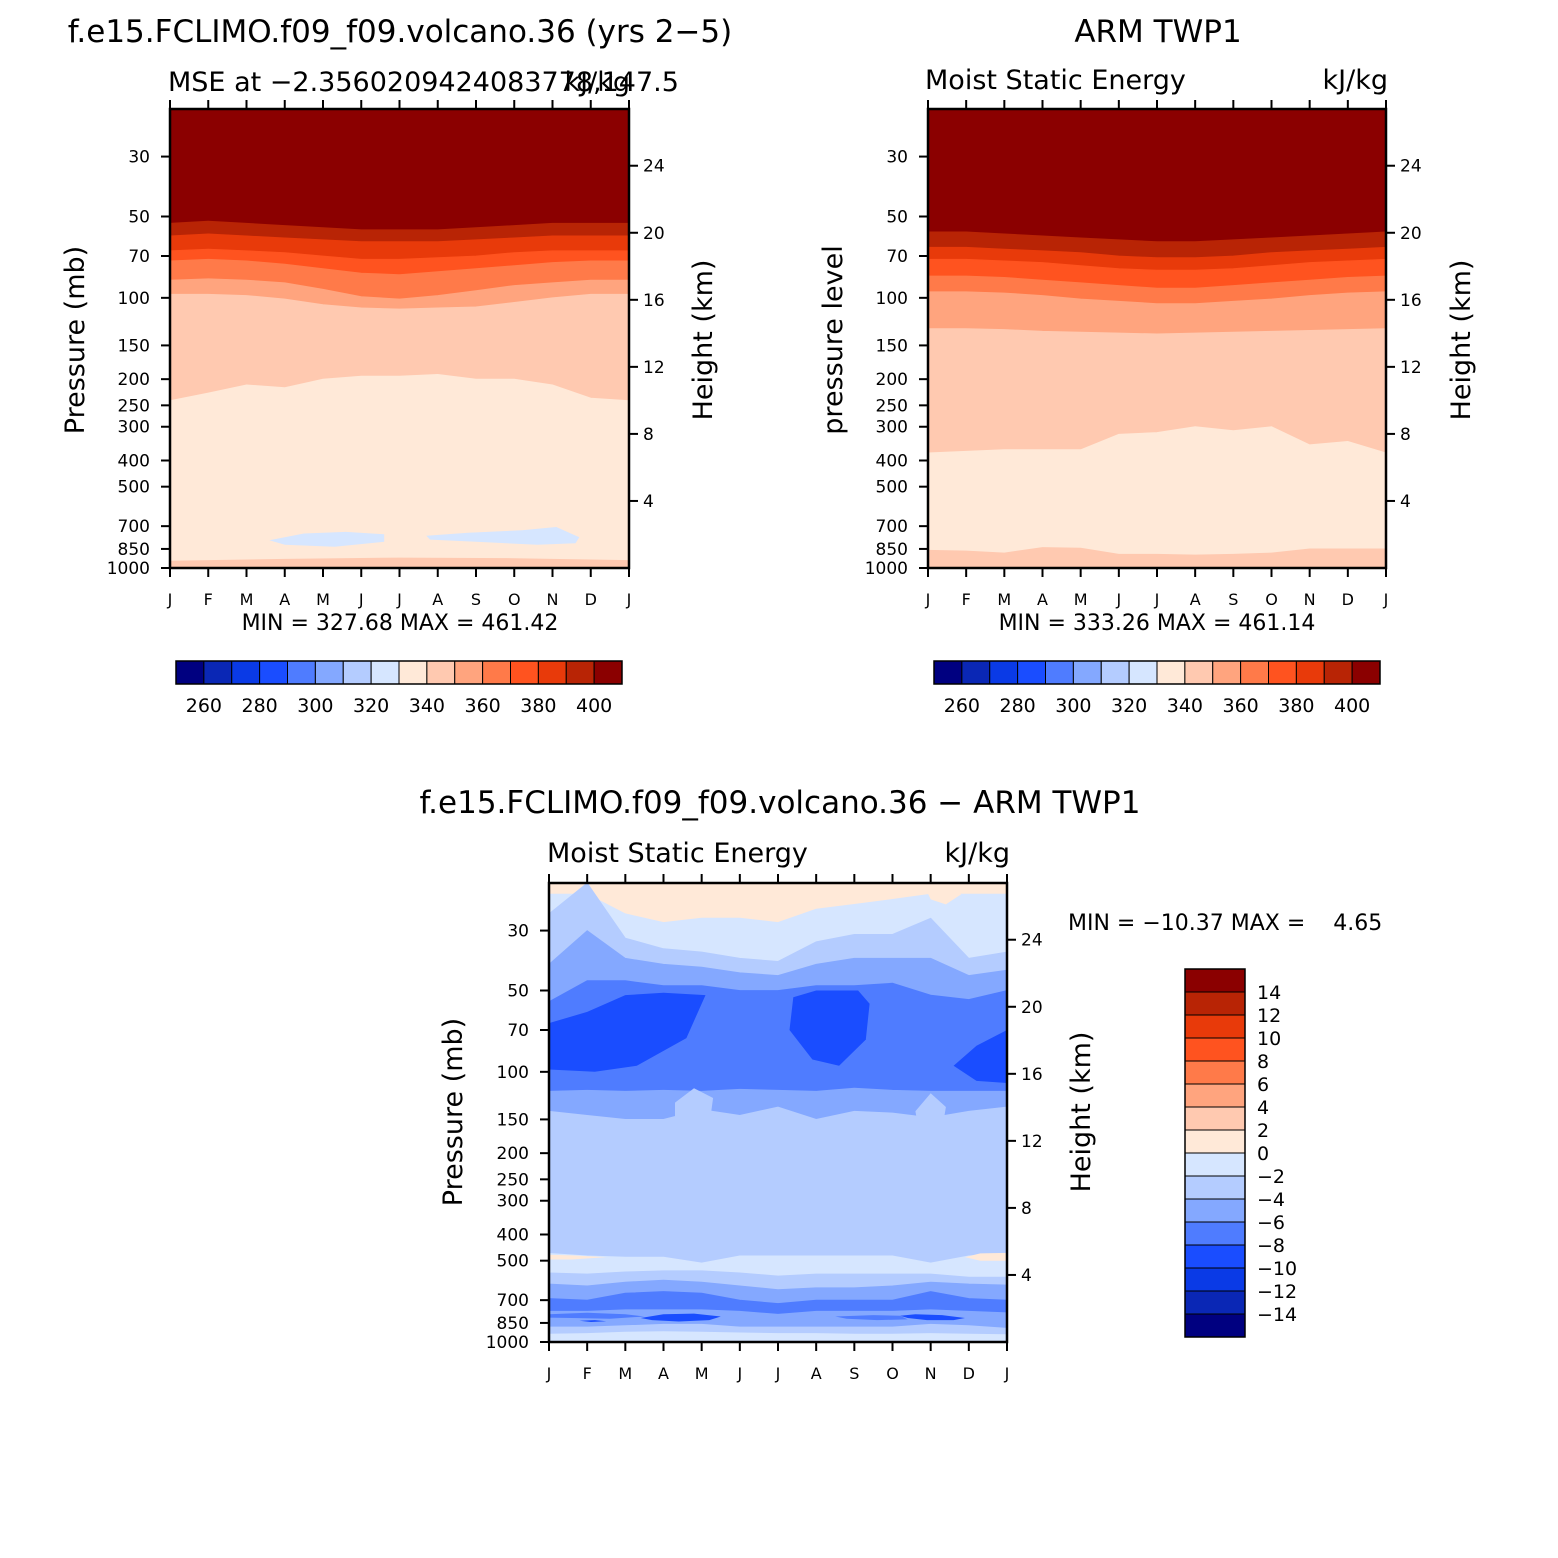  What do you see at coordinates (1073, 706) in the screenshot?
I see `obs-colorbar-label: 300` at bounding box center [1073, 706].